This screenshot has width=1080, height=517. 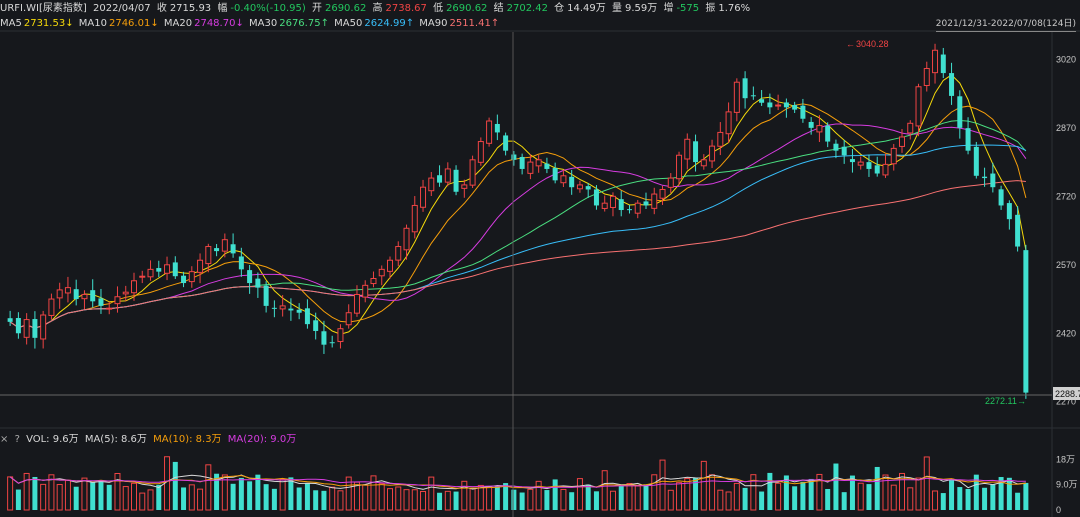 I want to click on price-tick-label: 3020, so click(x=1066, y=59).